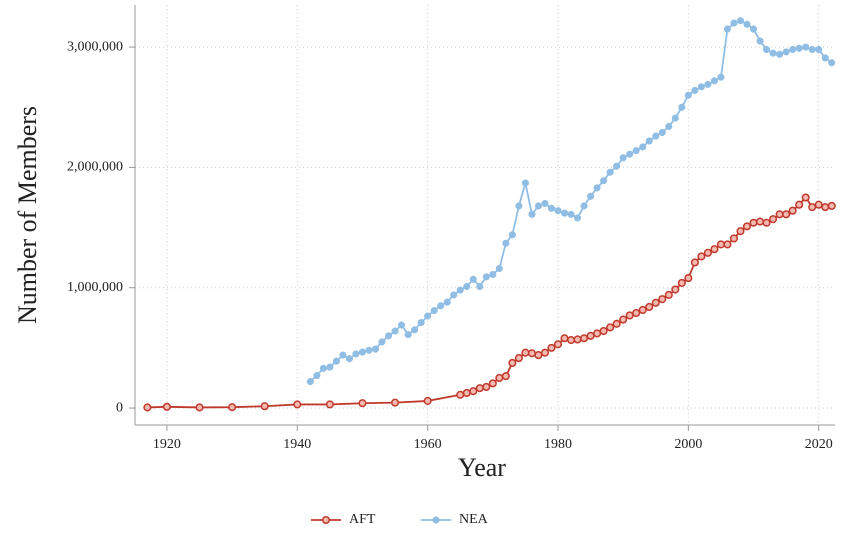  I want to click on x-tick-label: 1920, so click(167, 444).